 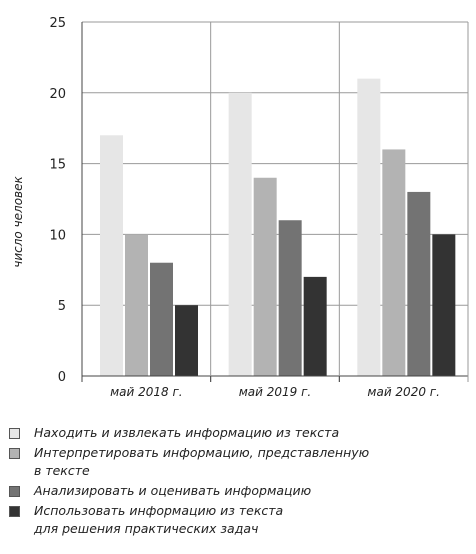 What do you see at coordinates (57, 235) in the screenshot?
I see `y-tick-label: 10` at bounding box center [57, 235].